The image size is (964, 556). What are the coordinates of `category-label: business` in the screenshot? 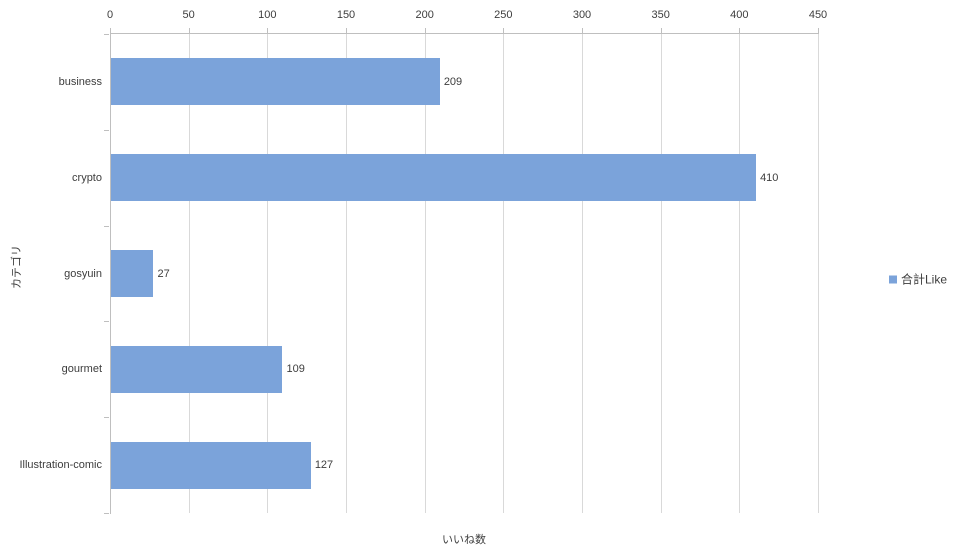 It's located at (80, 81).